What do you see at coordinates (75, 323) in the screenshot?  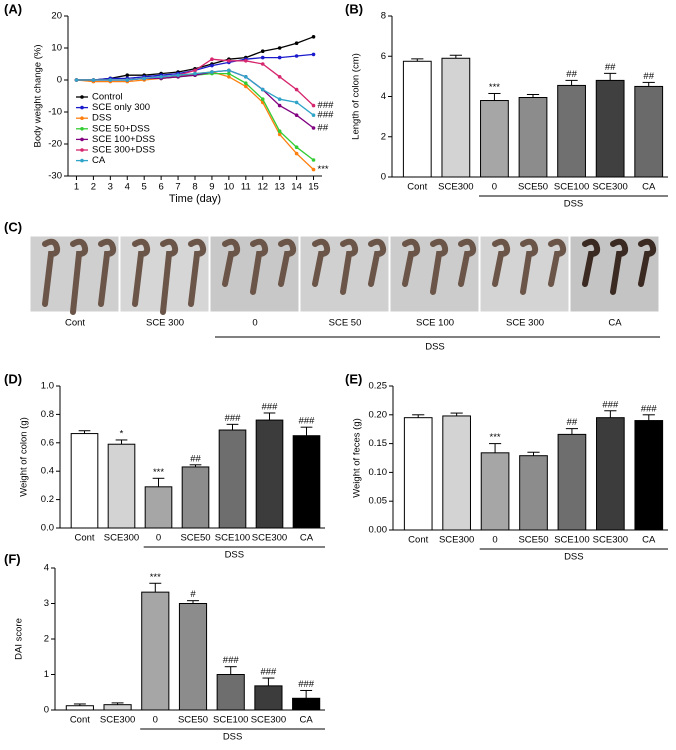 I see `photo-label: Cont` at bounding box center [75, 323].